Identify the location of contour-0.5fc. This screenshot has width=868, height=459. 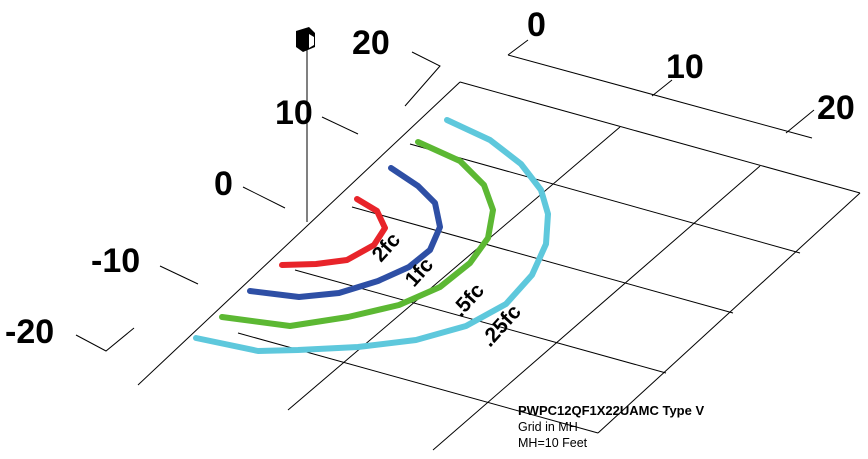
(357, 234).